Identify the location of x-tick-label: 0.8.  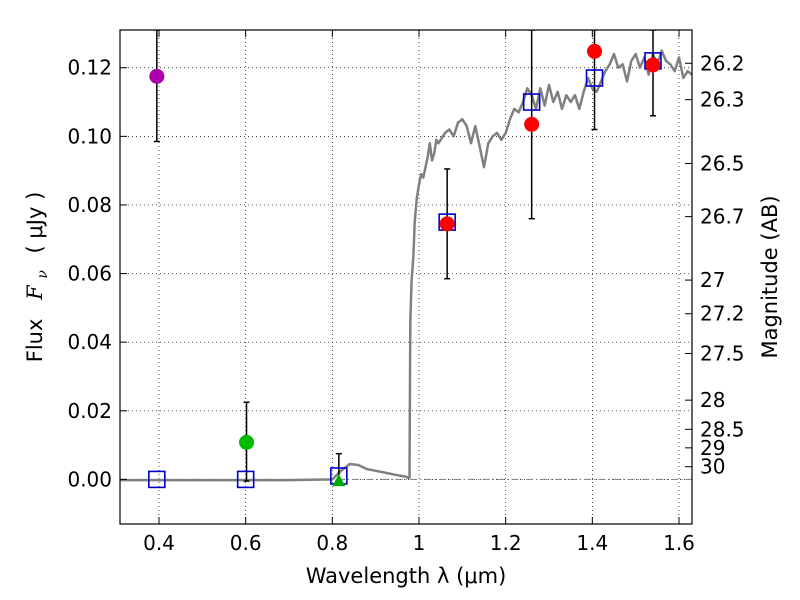
(332, 543).